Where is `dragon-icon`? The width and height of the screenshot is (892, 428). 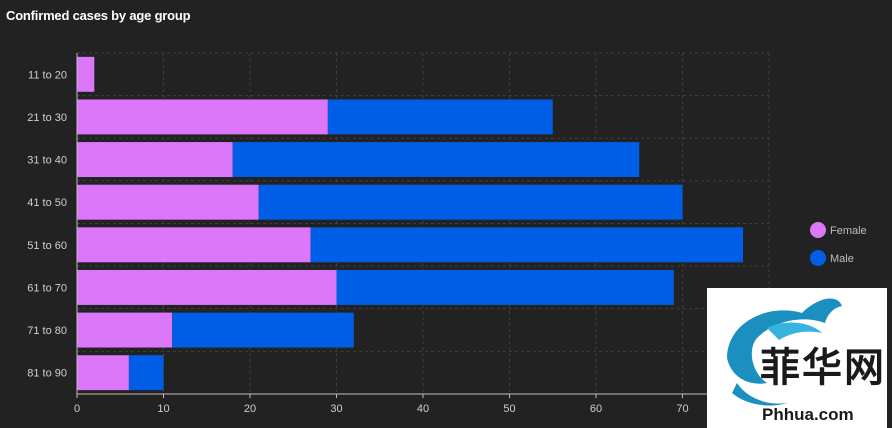
dragon-icon is located at coordinates (784, 352).